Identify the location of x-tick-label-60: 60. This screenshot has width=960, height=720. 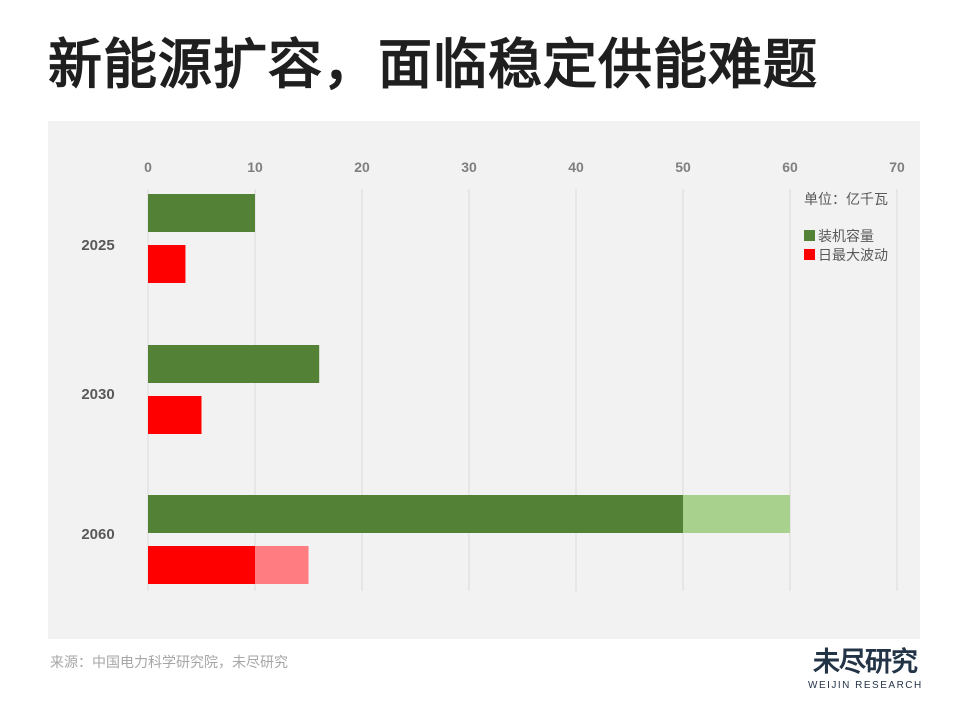
(790, 167).